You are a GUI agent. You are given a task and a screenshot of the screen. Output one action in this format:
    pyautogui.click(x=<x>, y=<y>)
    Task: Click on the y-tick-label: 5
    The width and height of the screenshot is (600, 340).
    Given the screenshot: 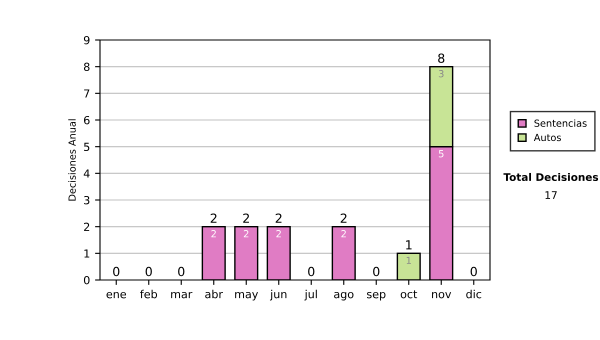 What is the action you would take?
    pyautogui.click(x=87, y=147)
    